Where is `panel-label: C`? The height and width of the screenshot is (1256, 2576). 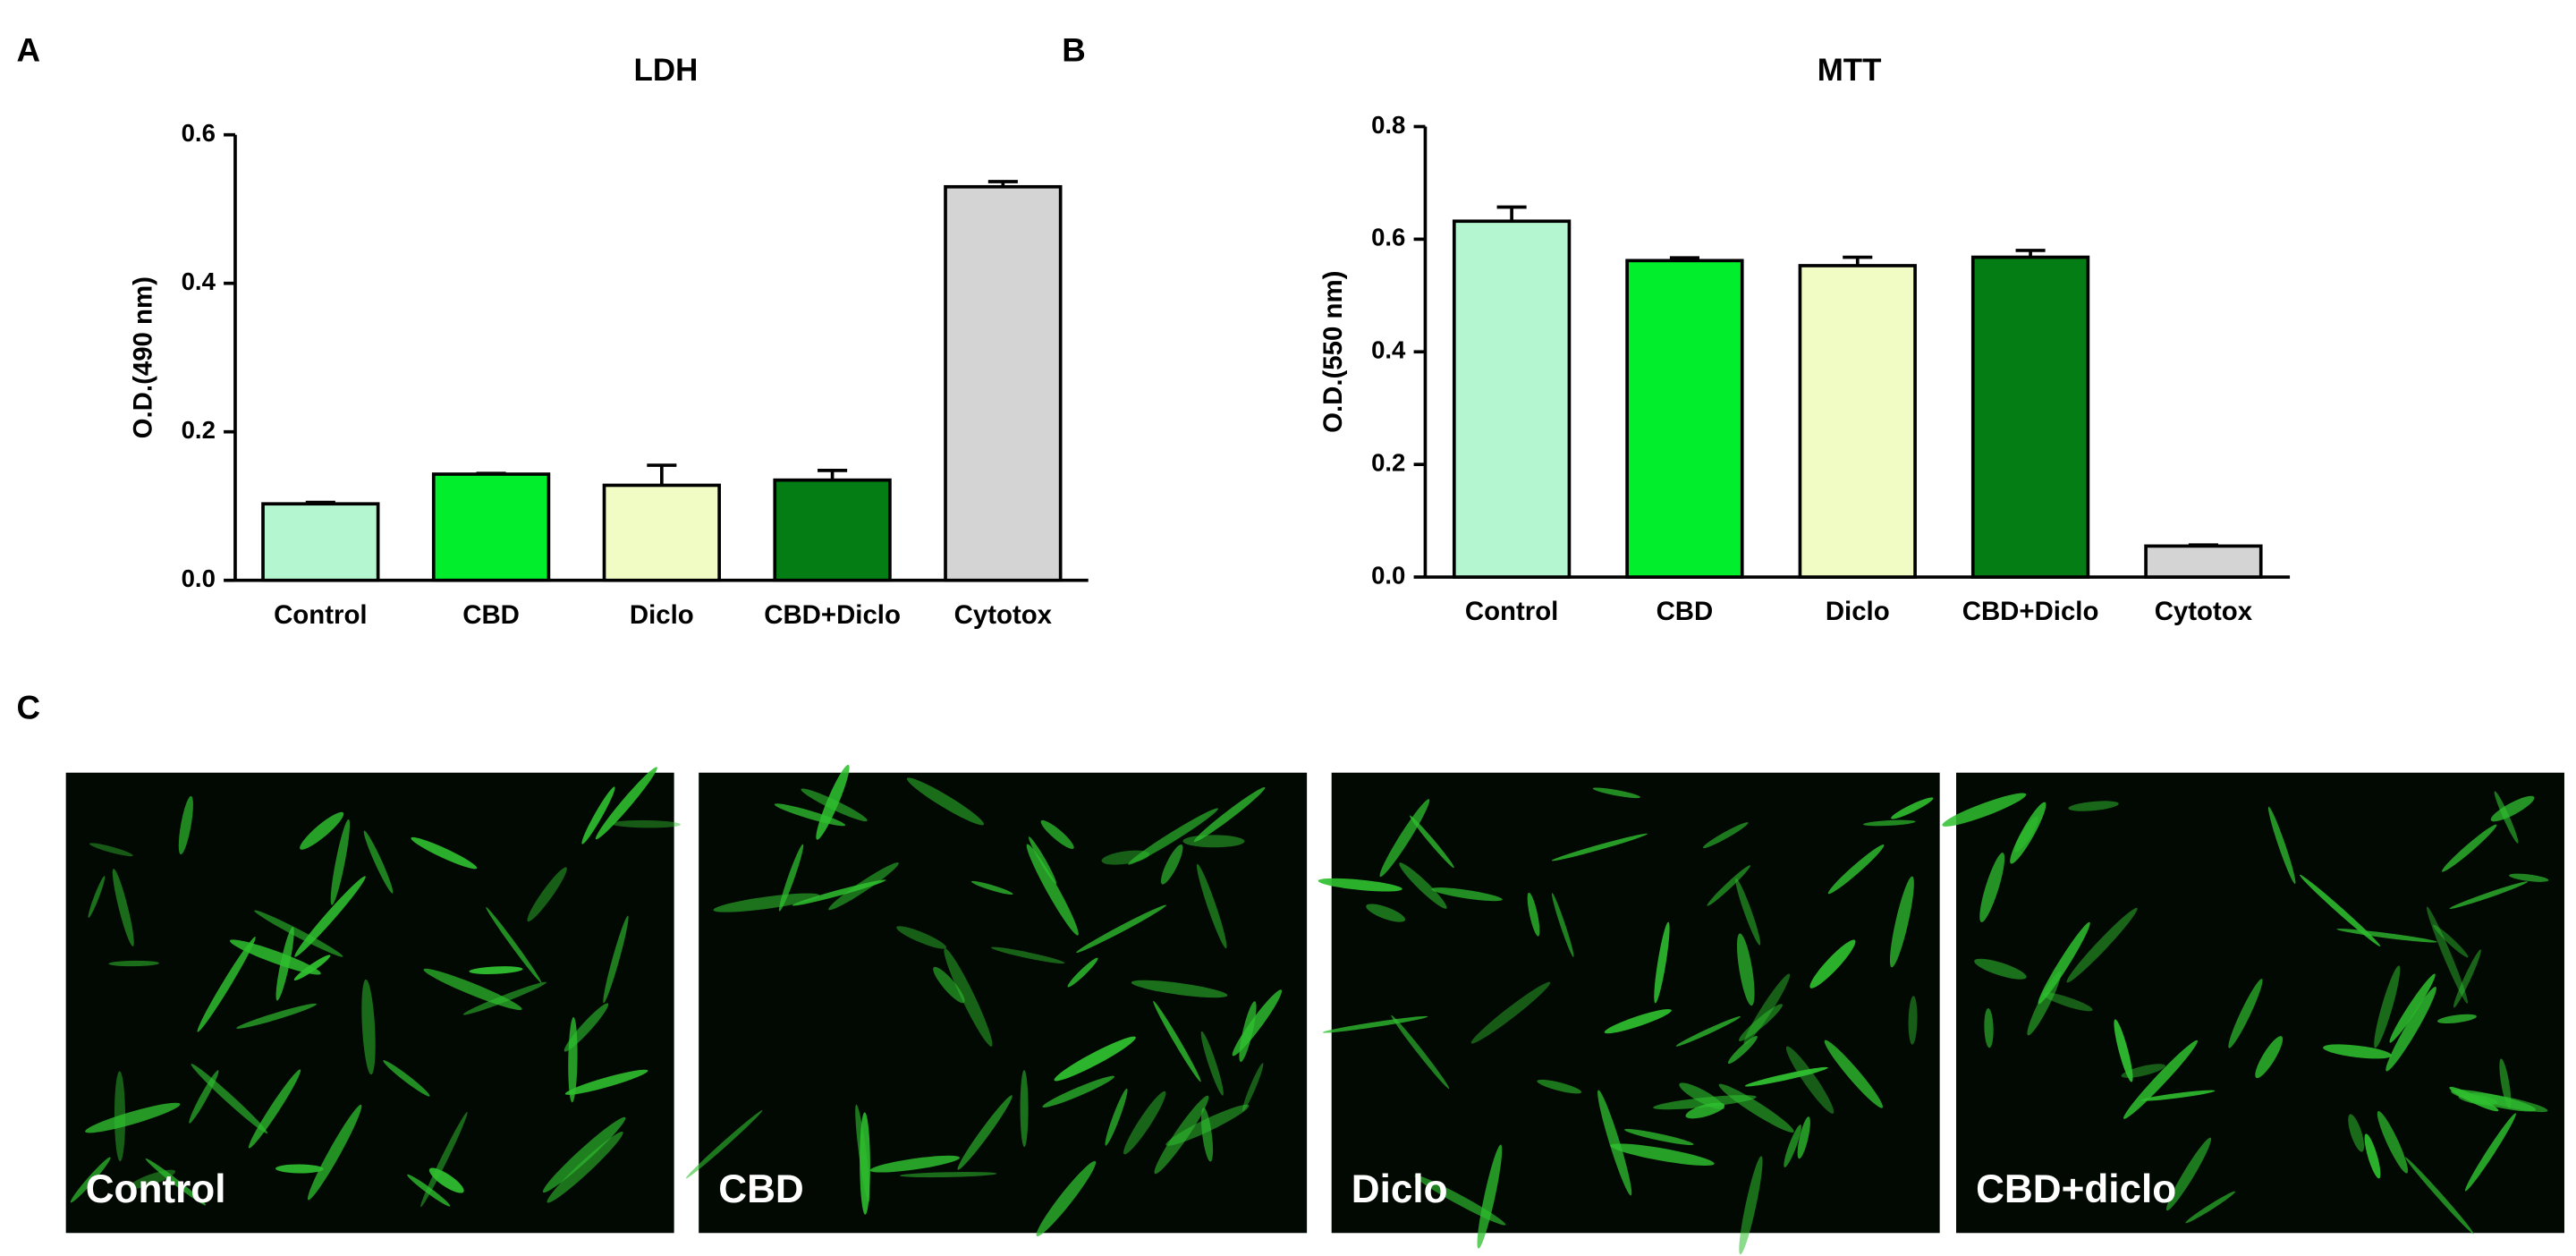
panel-label: C is located at coordinates (29, 708).